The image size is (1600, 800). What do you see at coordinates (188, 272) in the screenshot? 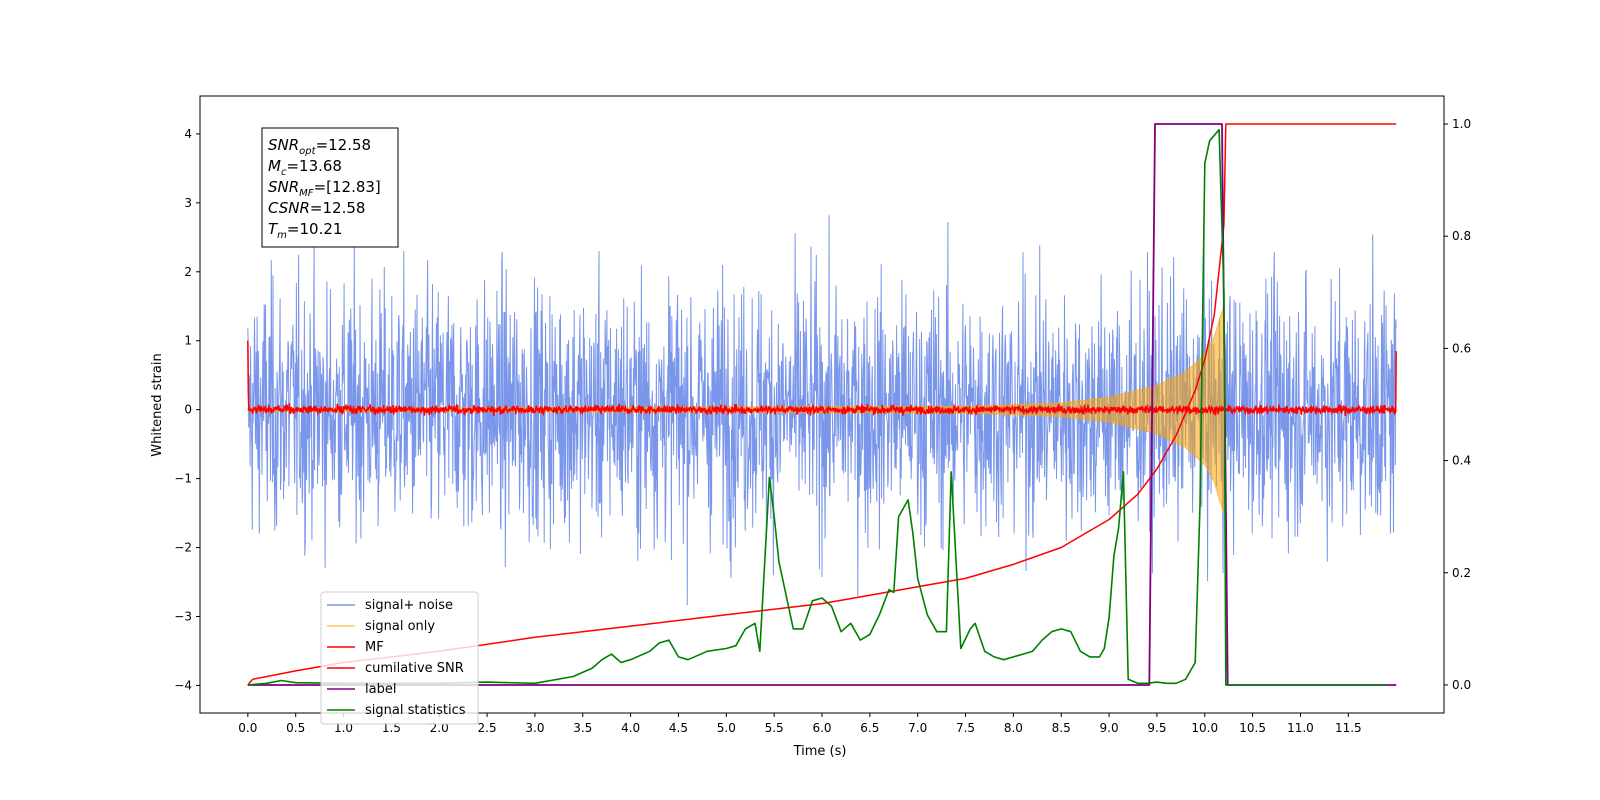
I see `y-tick-label: 2` at bounding box center [188, 272].